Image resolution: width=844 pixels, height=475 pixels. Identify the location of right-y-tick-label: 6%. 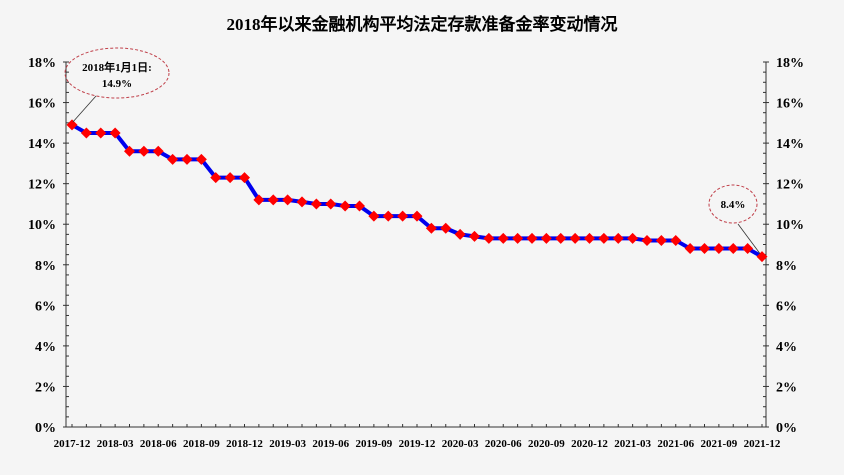
(786, 306).